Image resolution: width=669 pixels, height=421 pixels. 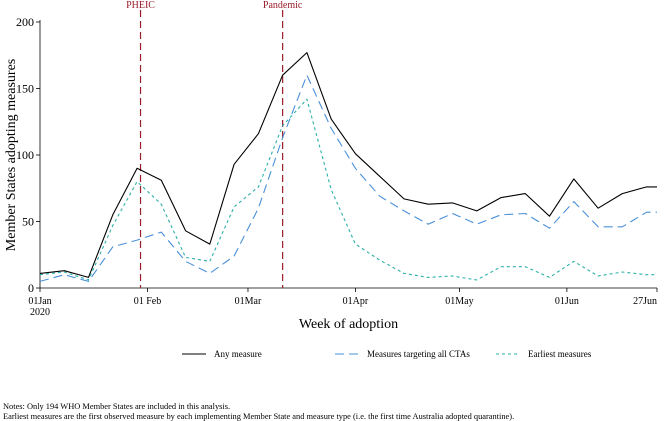 What do you see at coordinates (31, 288) in the screenshot?
I see `y-tick-label: 0` at bounding box center [31, 288].